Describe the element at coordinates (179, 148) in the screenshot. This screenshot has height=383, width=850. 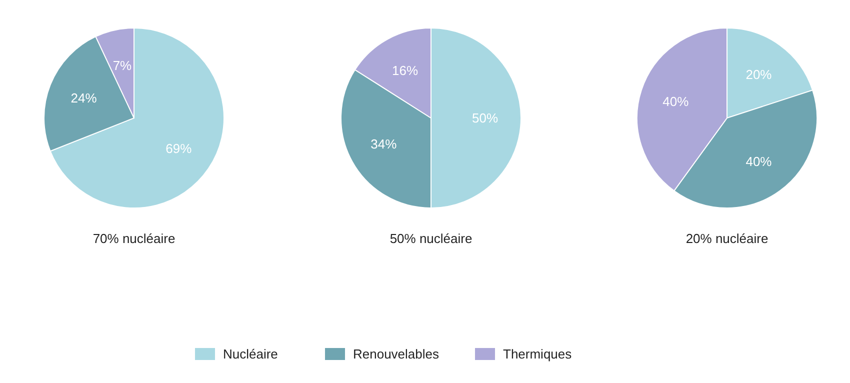
I see `data-label: 69%` at that location.